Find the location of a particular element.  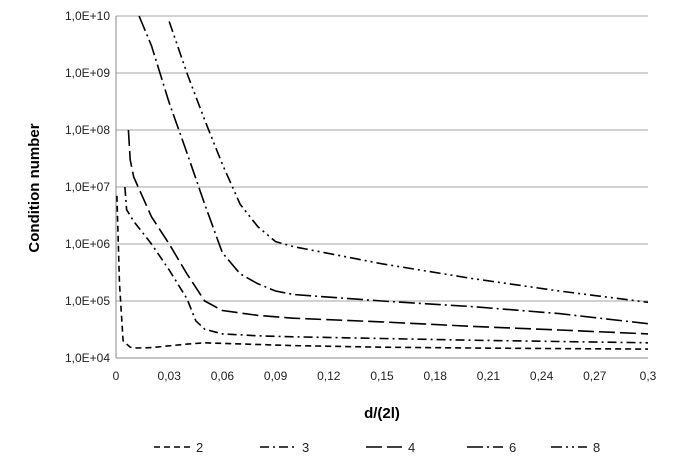

x-tick-label: 0,06 is located at coordinates (223, 376).